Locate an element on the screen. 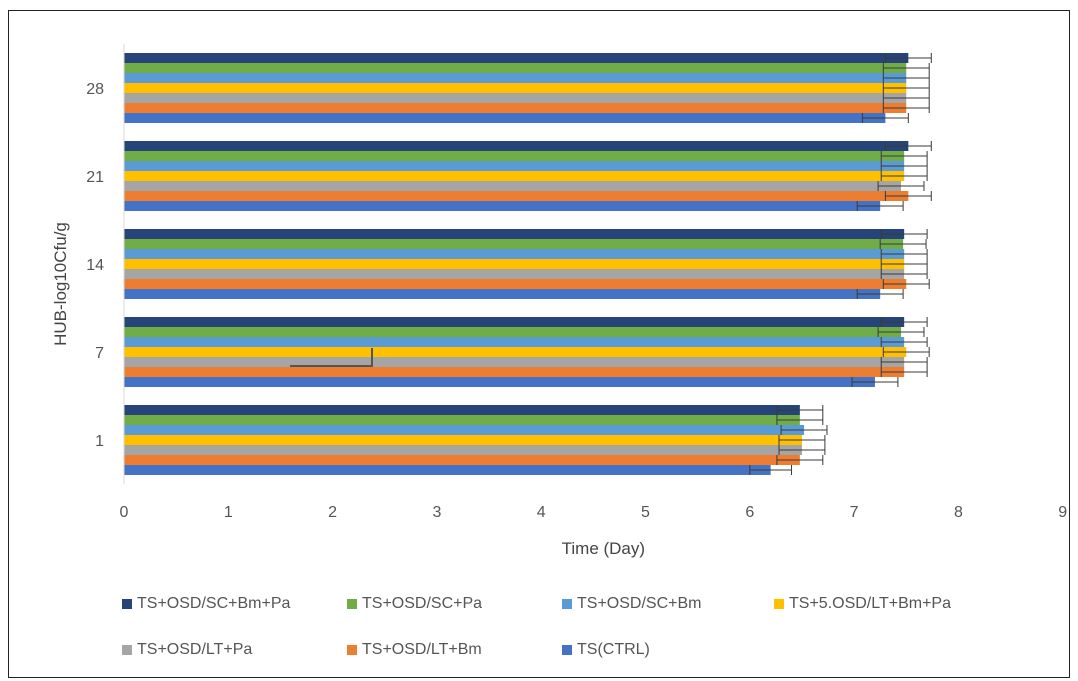 The width and height of the screenshot is (1078, 681). x-tick-label: 7 is located at coordinates (854, 512).